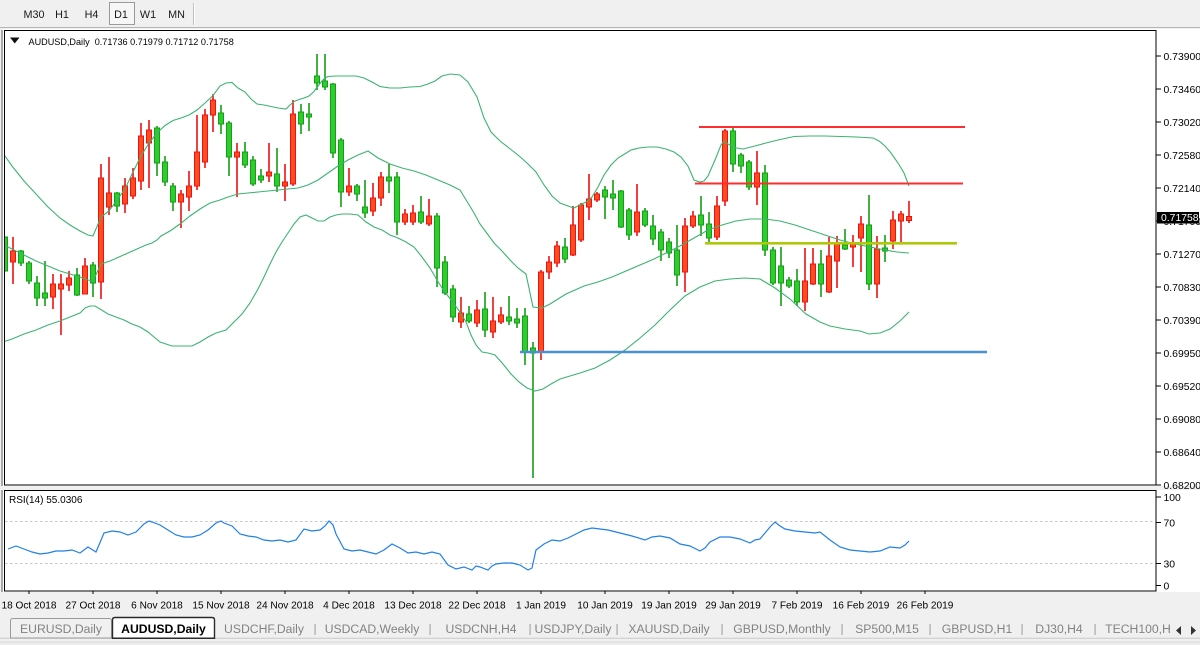 This screenshot has height=645, width=1200. I want to click on svg-text: 16 Feb 2019, so click(861, 606).